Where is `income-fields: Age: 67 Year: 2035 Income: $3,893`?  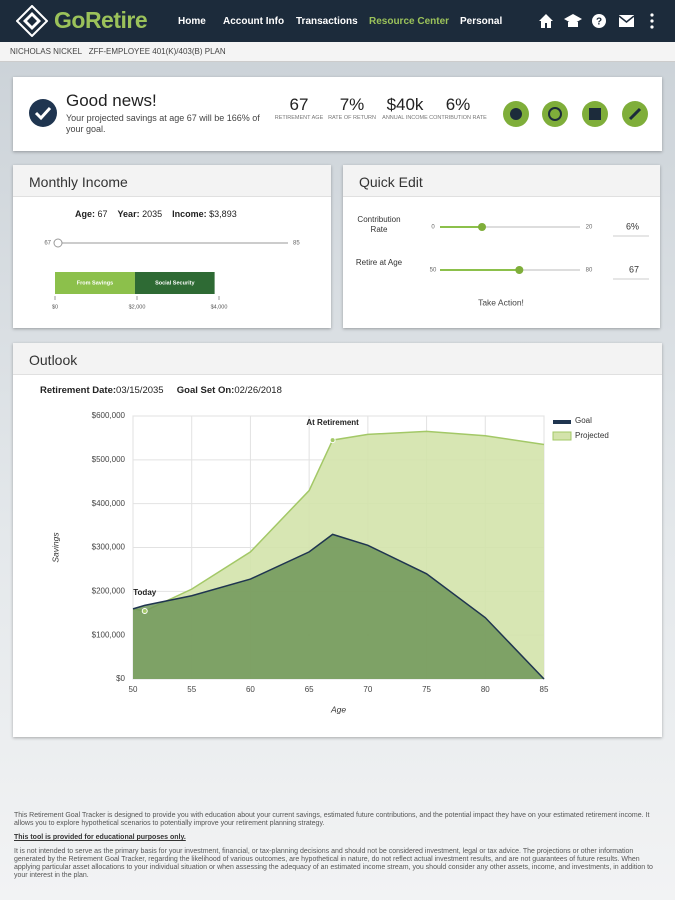 income-fields: Age: 67 Year: 2035 Income: $3,893 is located at coordinates (156, 214).